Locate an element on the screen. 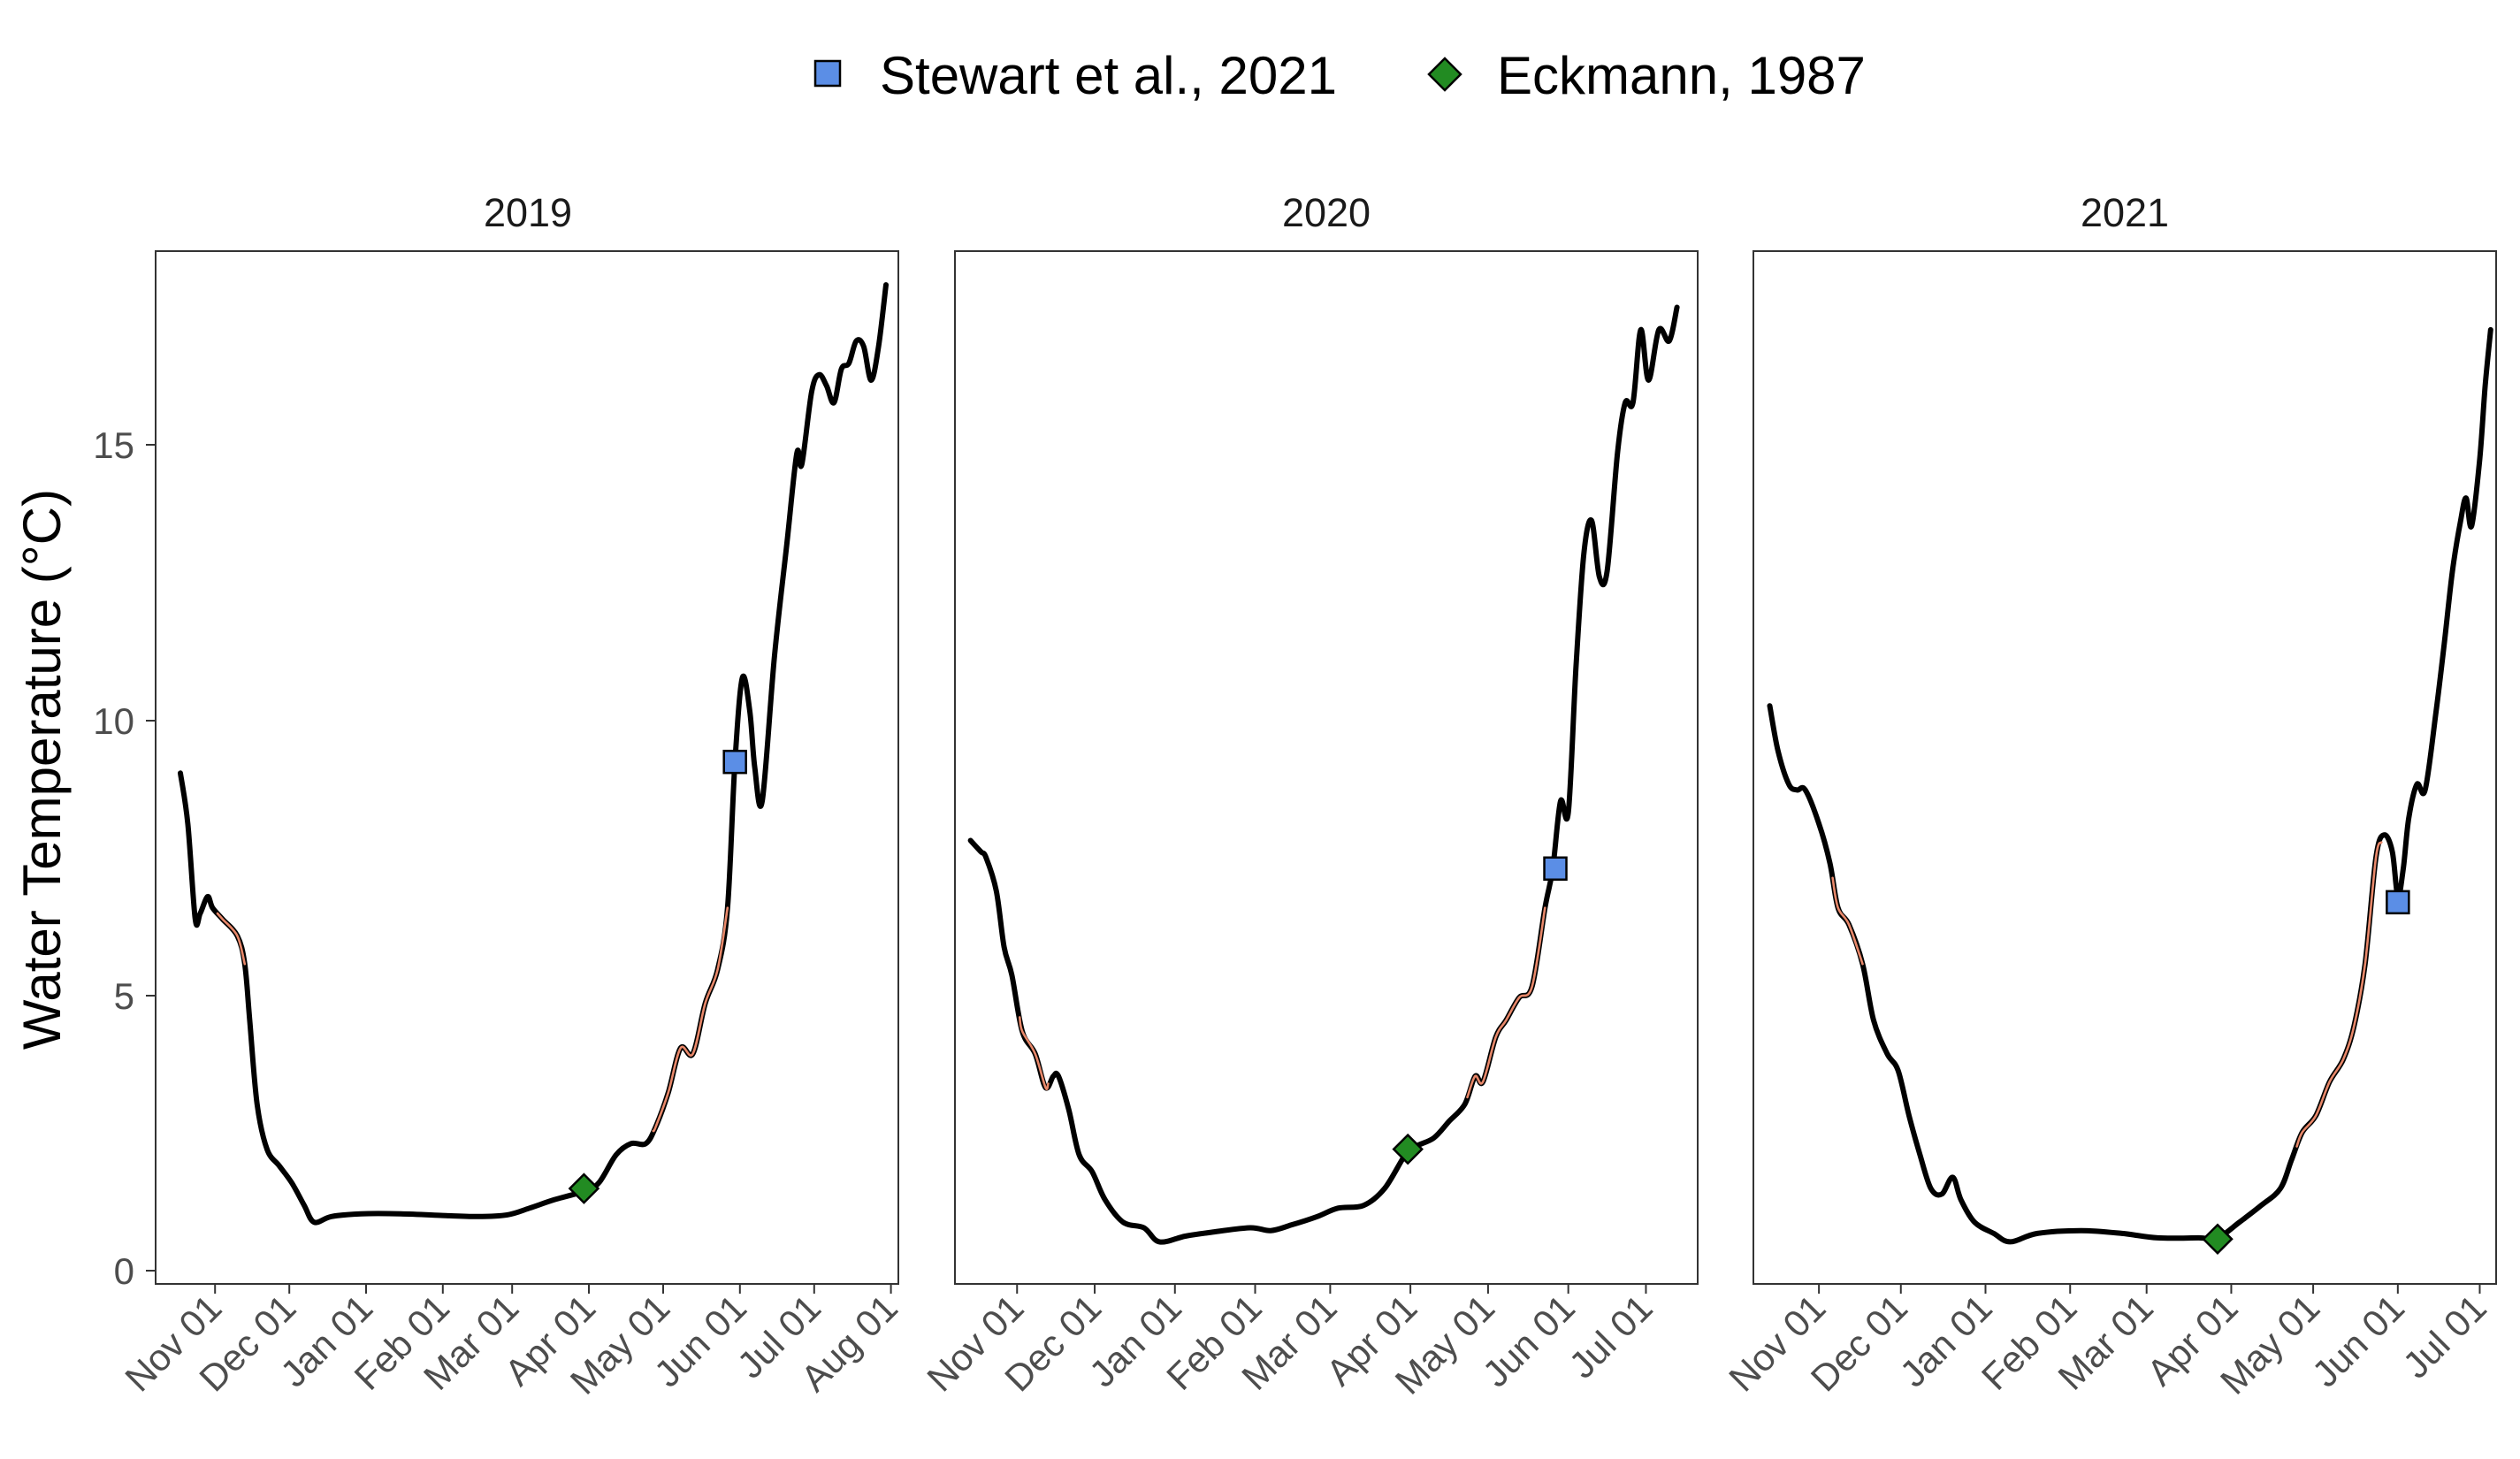 The width and height of the screenshot is (2520, 1459). legend: Stewart et al., 2021 Eckmann, 1987 is located at coordinates (1339, 75).